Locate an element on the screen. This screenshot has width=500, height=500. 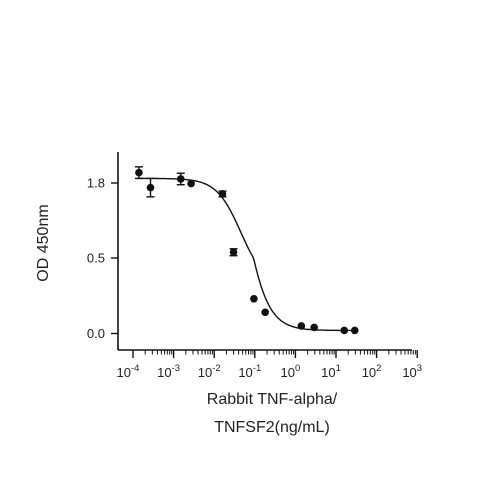
x-tick-label: 10⁰ is located at coordinates (291, 371).